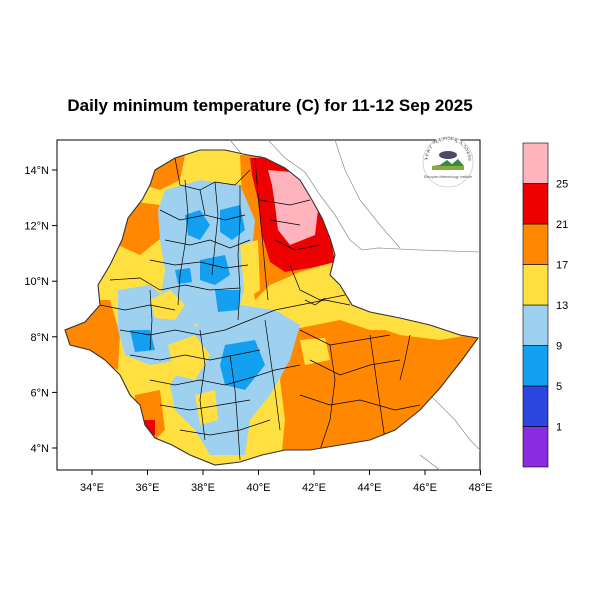  Describe the element at coordinates (259, 488) in the screenshot. I see `x-tick-label: 40°E` at that location.